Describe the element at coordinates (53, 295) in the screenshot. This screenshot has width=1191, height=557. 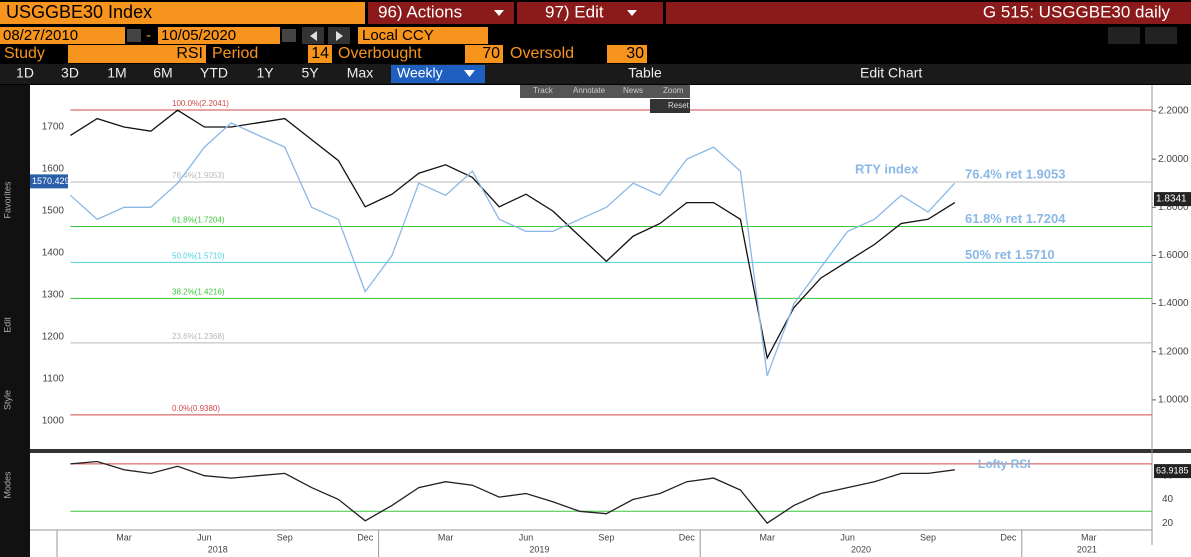
I see `y-tick-label: 1300` at that location.